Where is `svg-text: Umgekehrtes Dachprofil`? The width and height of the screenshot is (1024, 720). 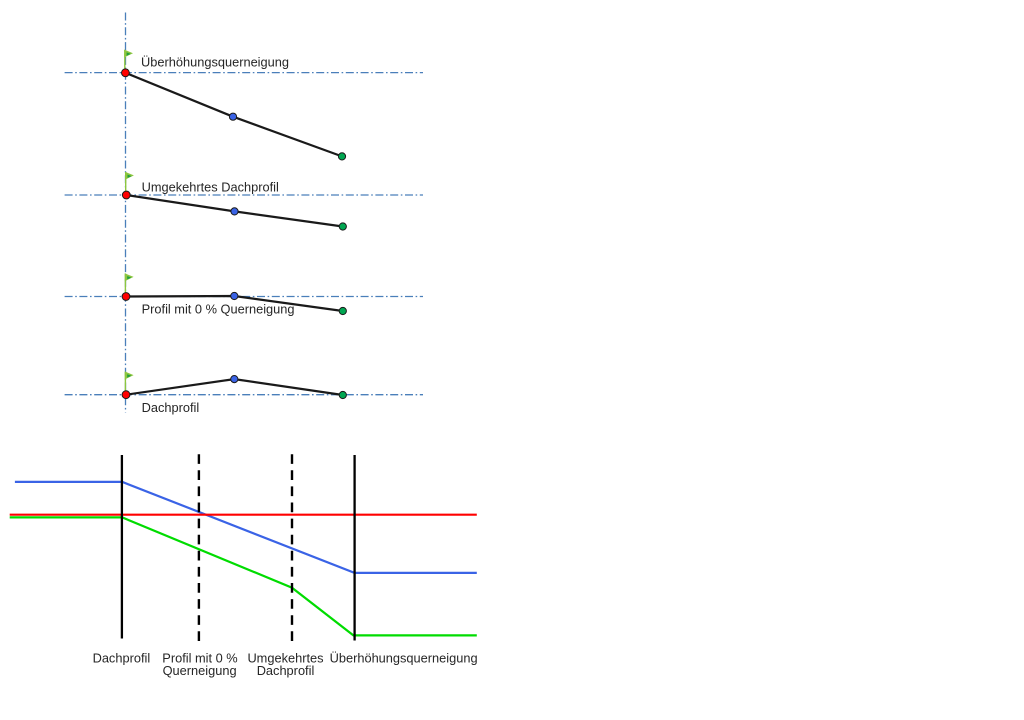
svg-text: Umgekehrtes Dachprofil is located at coordinates (210, 187).